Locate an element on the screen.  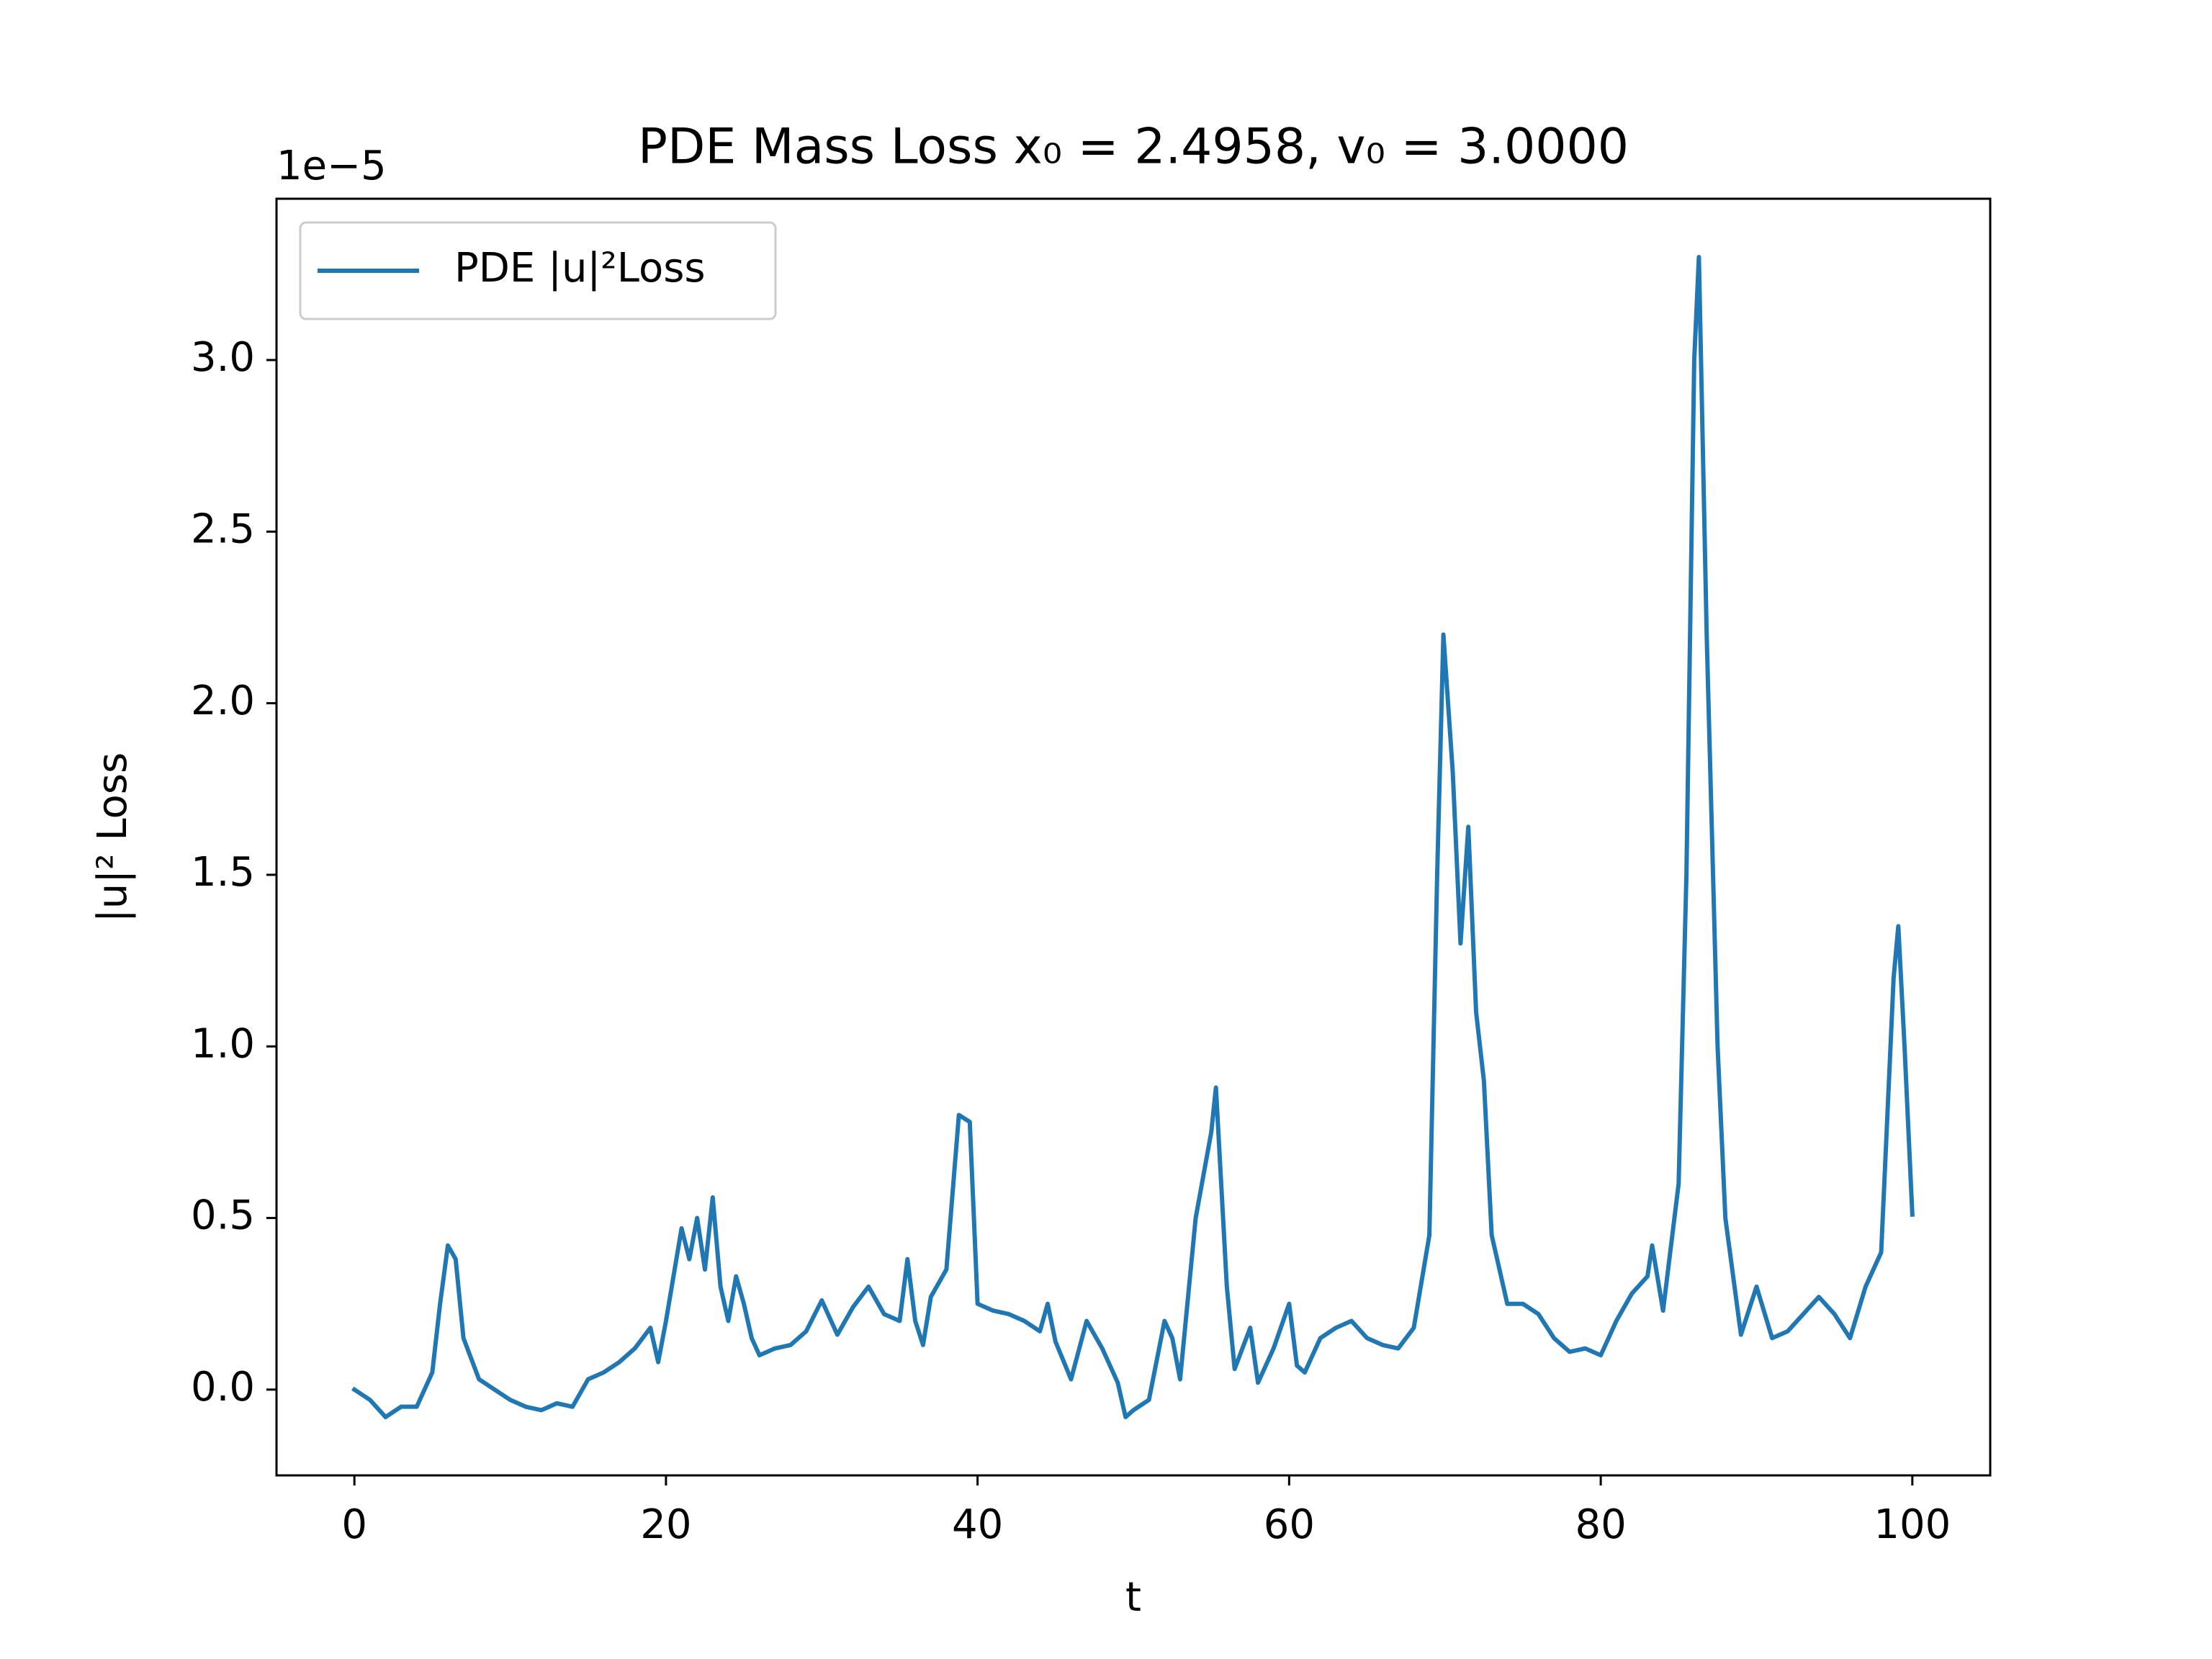
legend-box is located at coordinates (538, 270).